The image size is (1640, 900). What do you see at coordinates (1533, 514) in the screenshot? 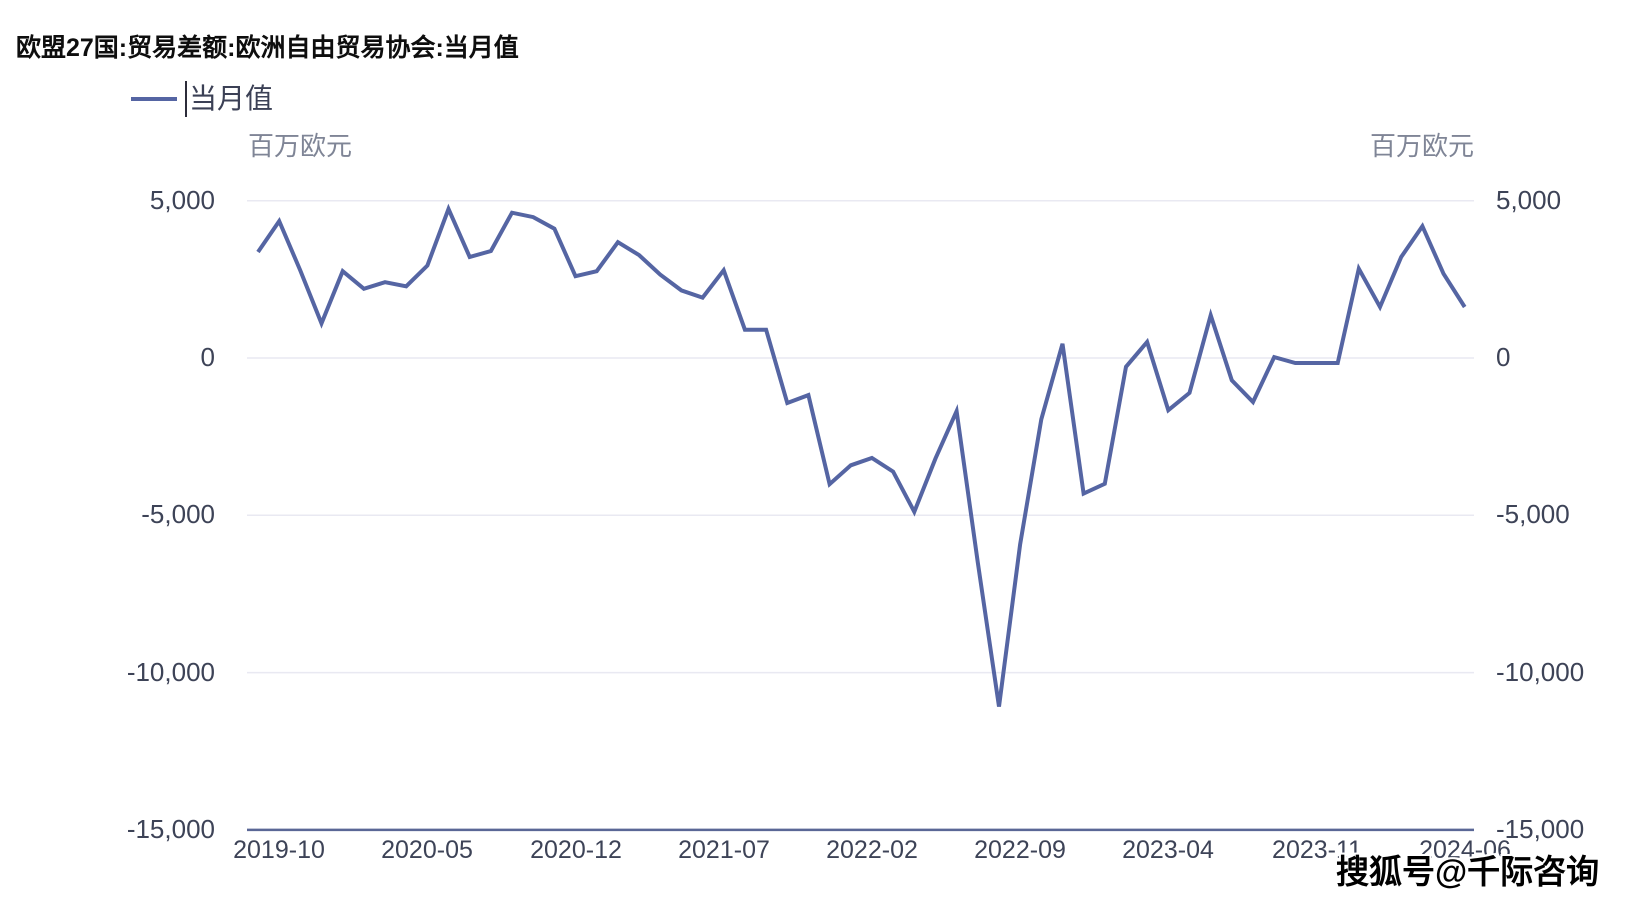
I see `y-tick-label-right: -5,000` at bounding box center [1533, 514].